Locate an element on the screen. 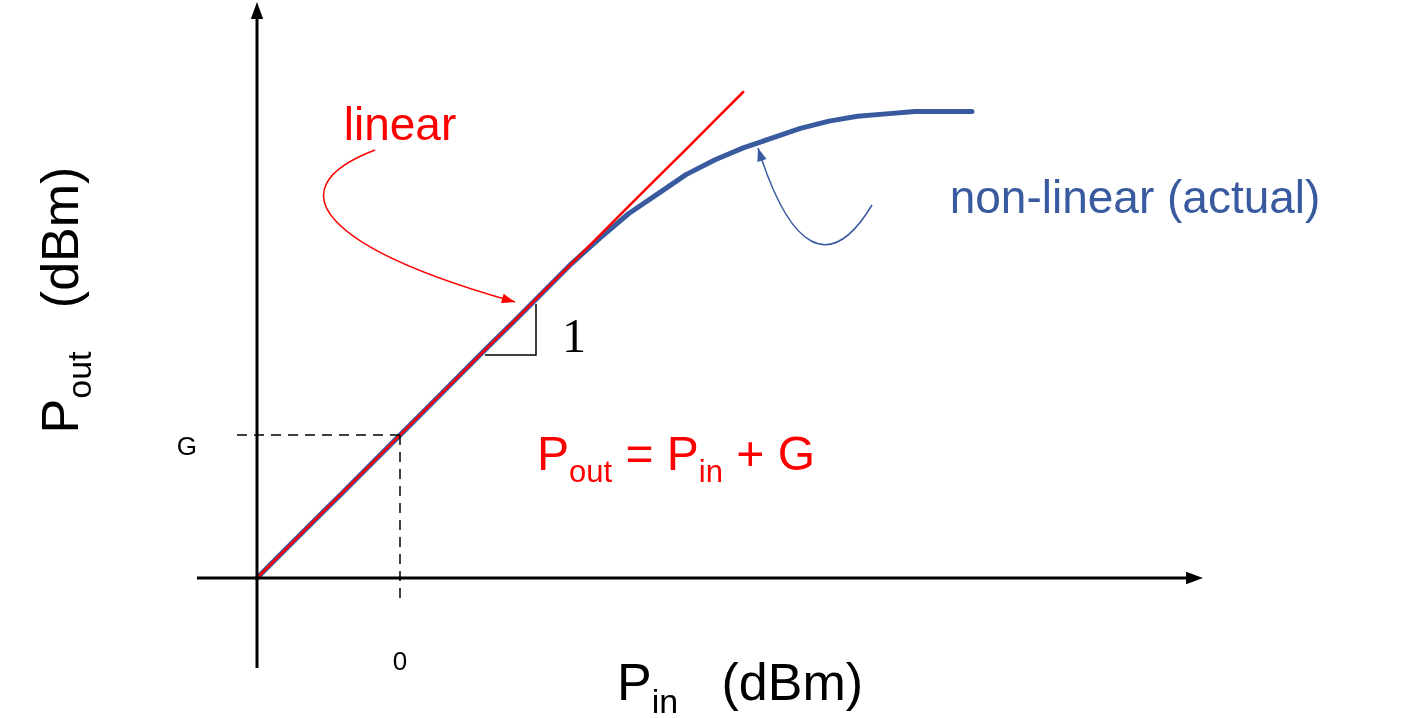 The image size is (1405, 718). text: 0 is located at coordinates (400, 661).